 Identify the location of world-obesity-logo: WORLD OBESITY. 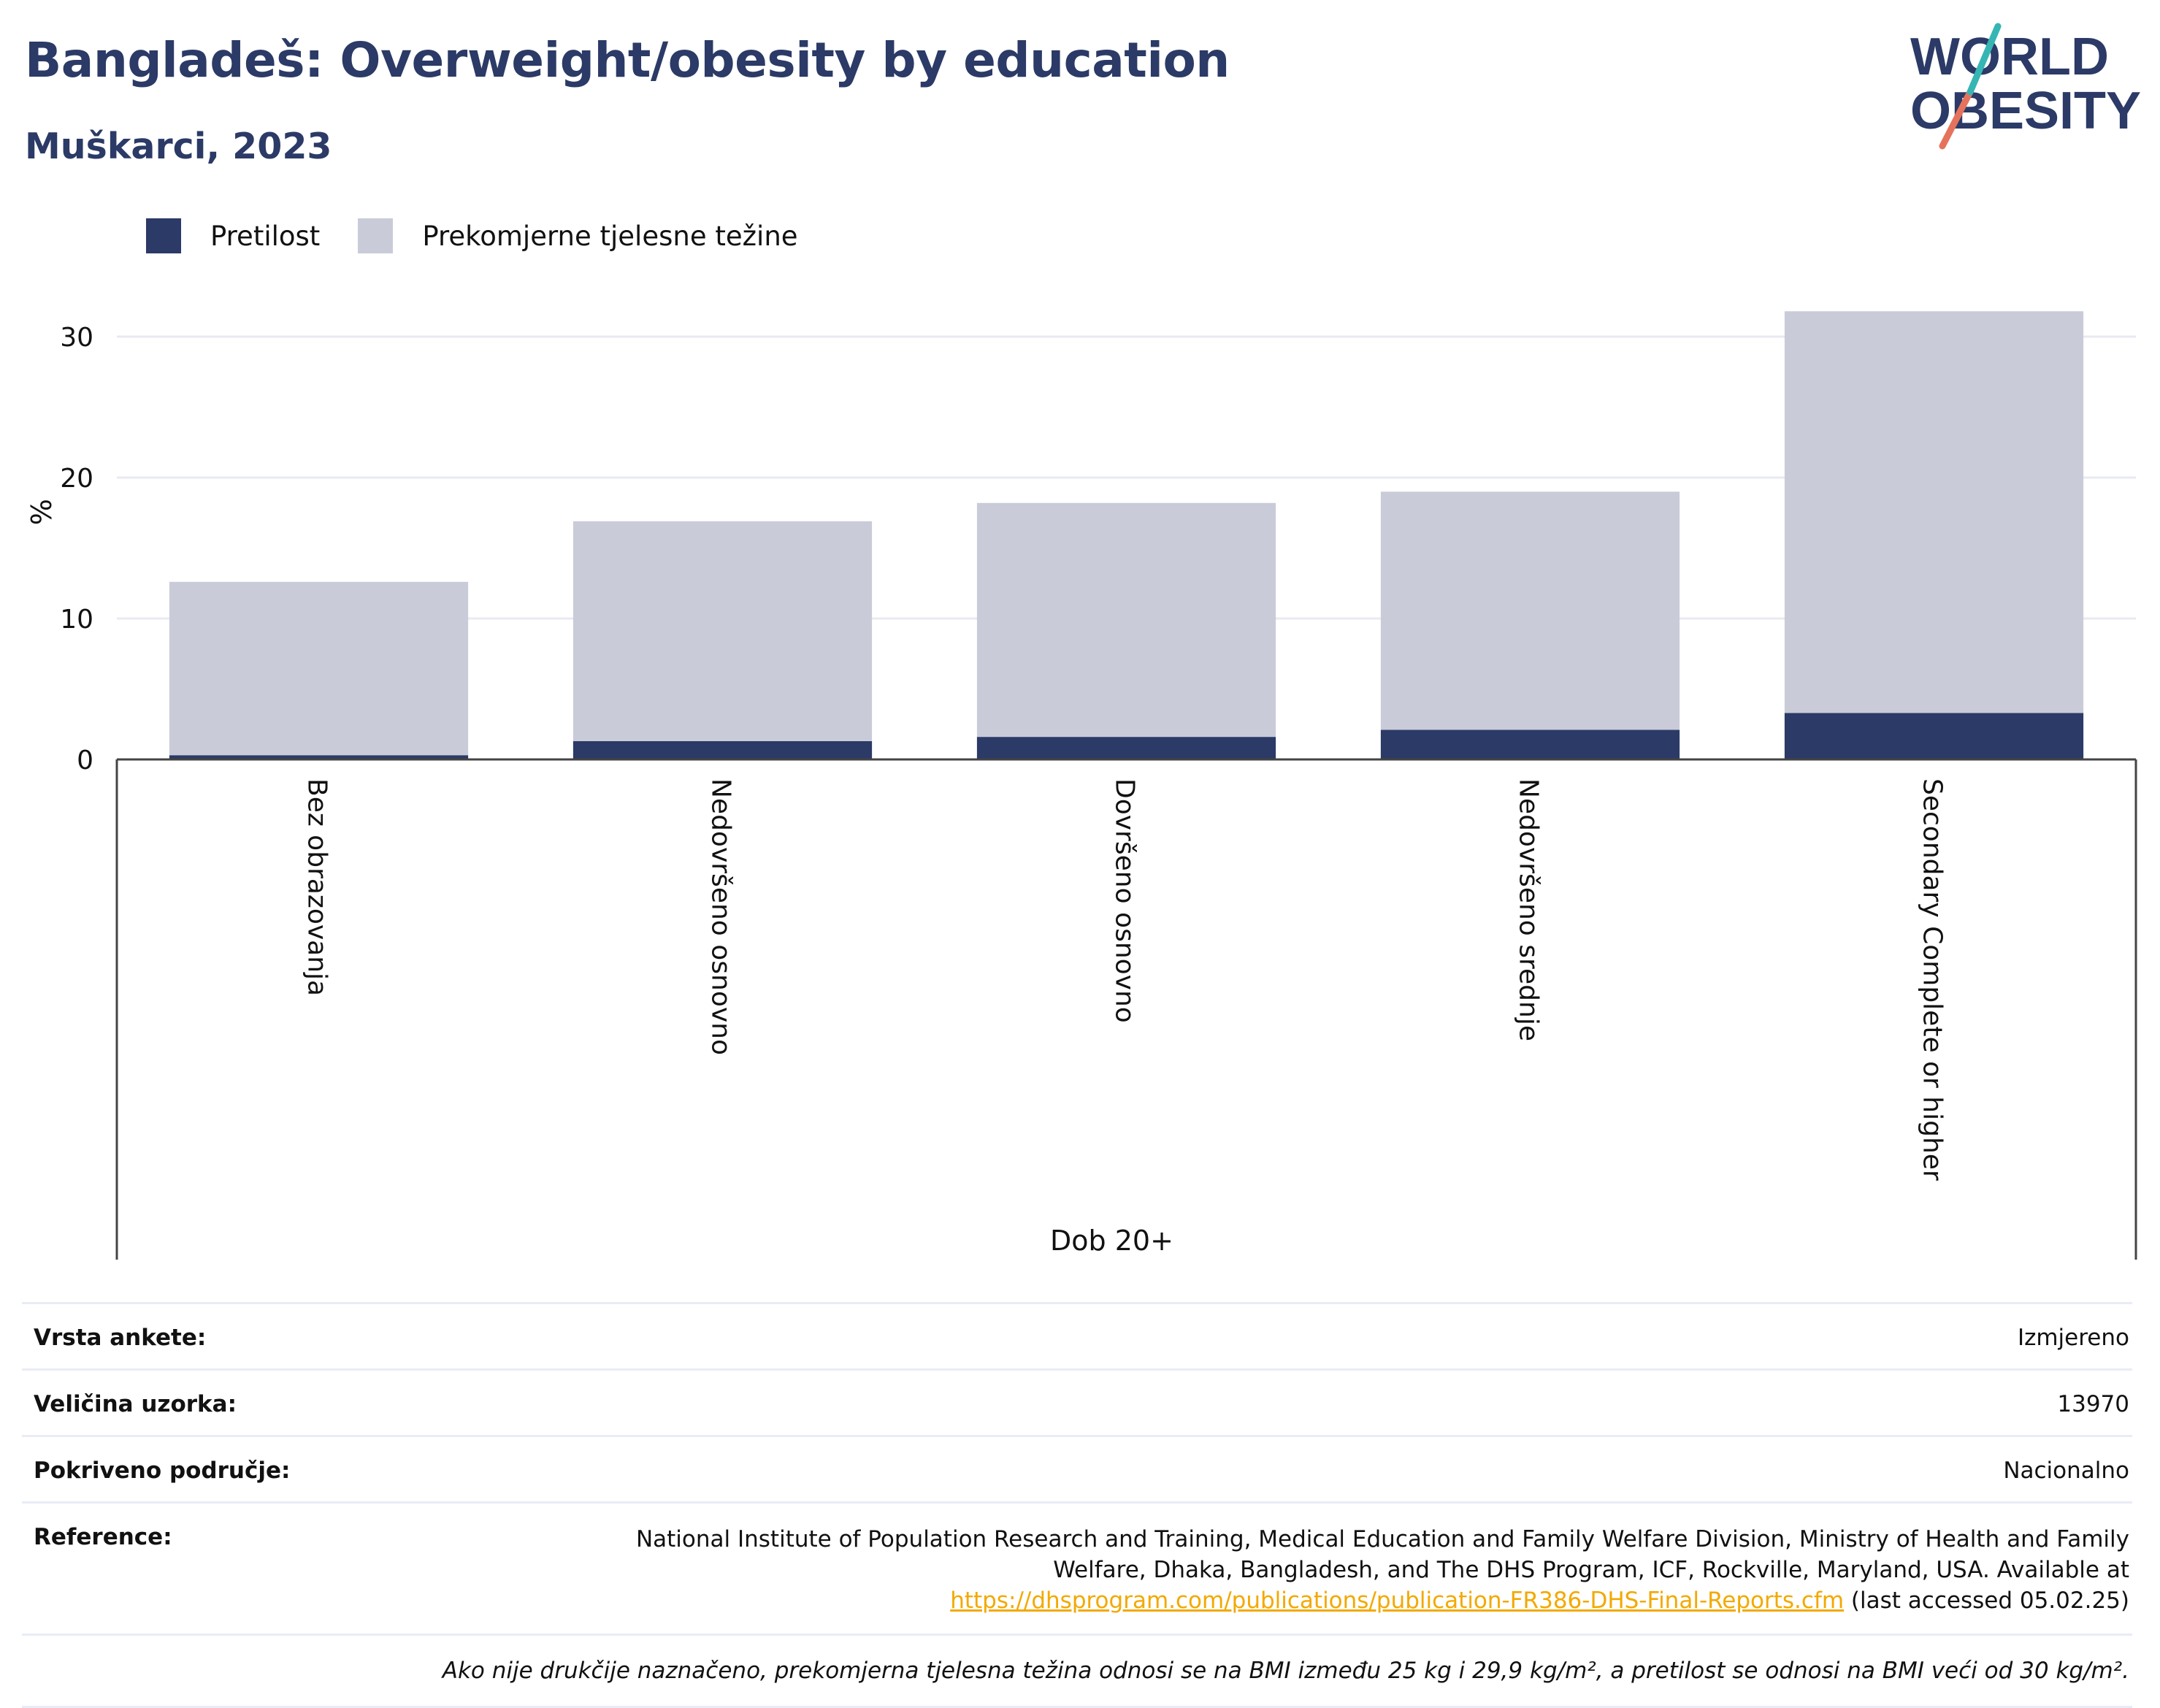
(2025, 86).